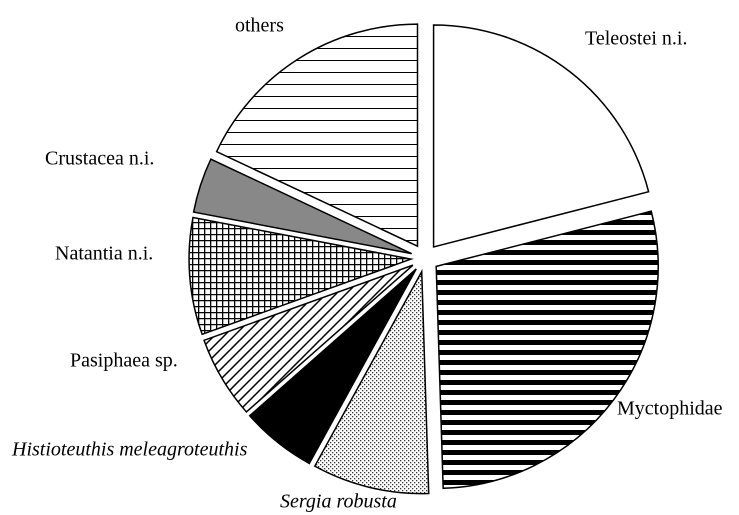 The image size is (739, 515). Describe the element at coordinates (129, 450) in the screenshot. I see `slice-label: Histioteuthis meleagroteuthis` at that location.